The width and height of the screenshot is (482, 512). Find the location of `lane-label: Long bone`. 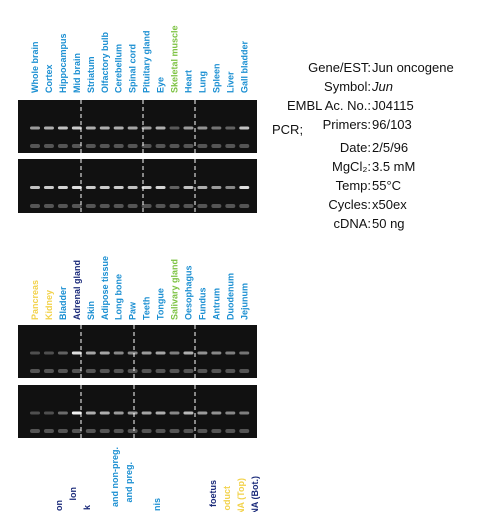

lane-label: Long bone is located at coordinates (119, 297).